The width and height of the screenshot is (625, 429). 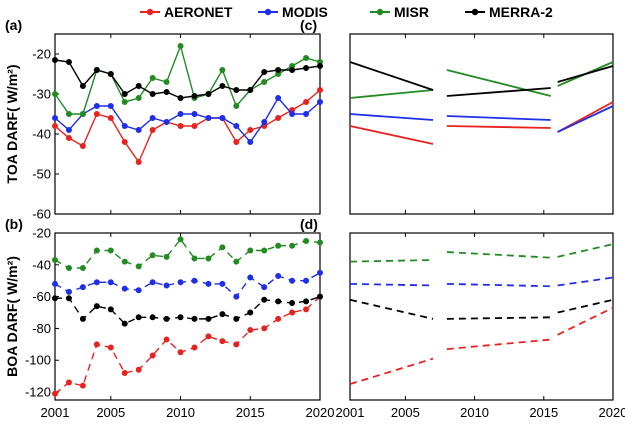 I want to click on series-aeronet, so click(x=481, y=345).